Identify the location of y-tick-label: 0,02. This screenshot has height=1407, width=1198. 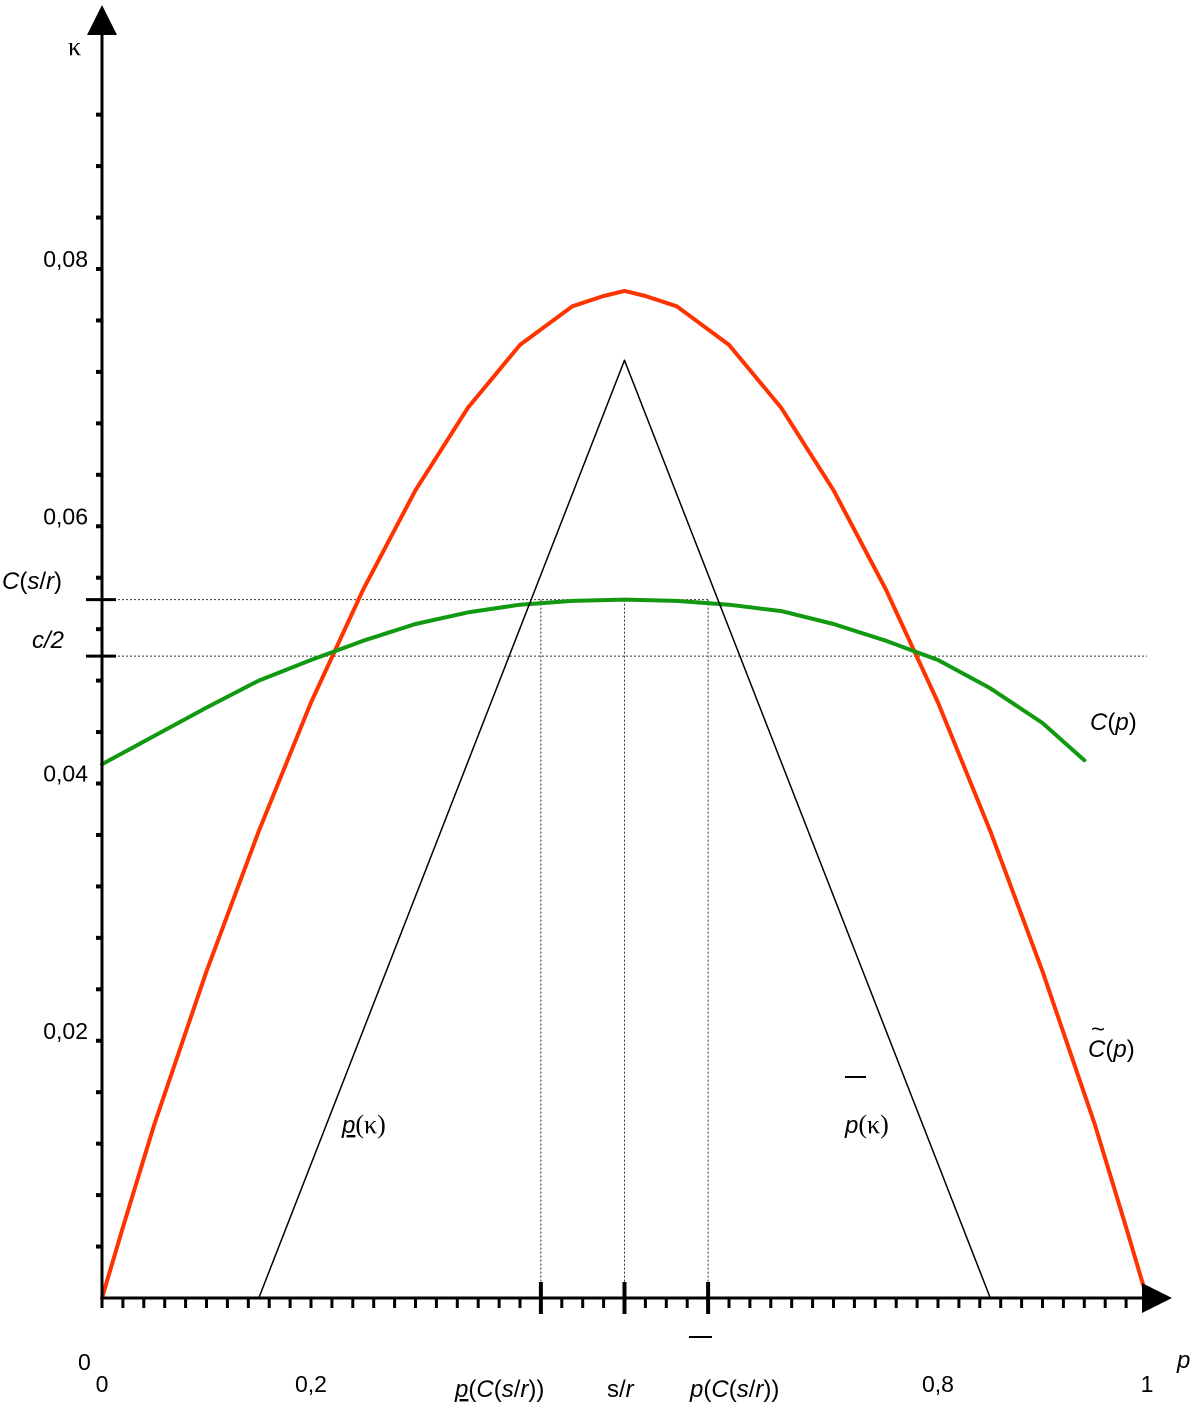
(65, 1031).